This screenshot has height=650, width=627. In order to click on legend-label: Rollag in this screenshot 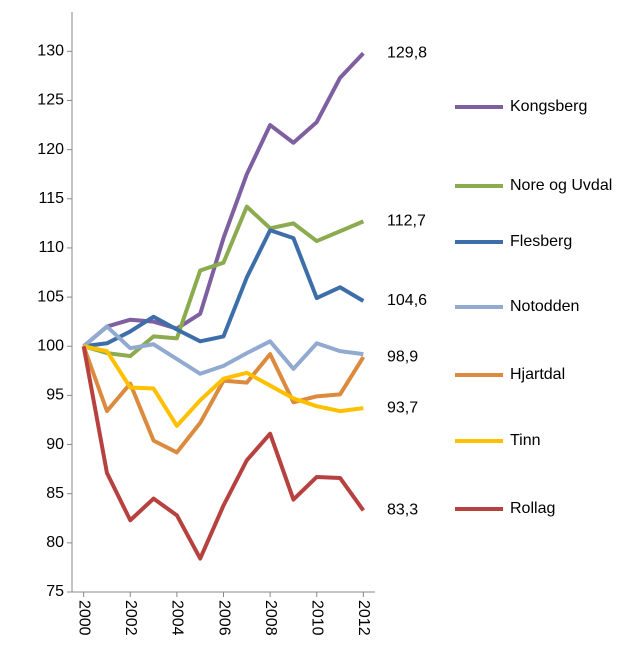, I will do `click(533, 508)`.